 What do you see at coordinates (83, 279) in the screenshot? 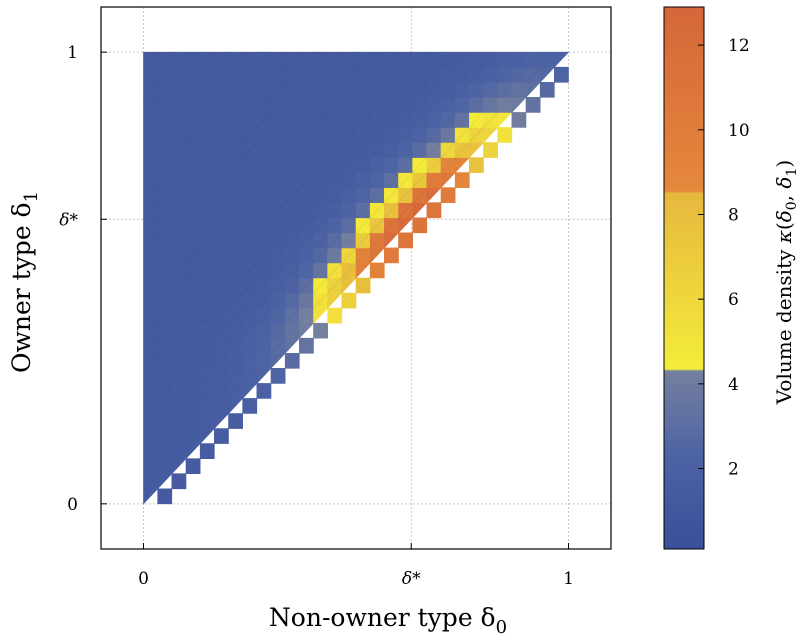
I see `y-axis-ticks: 0 δ* 1` at bounding box center [83, 279].